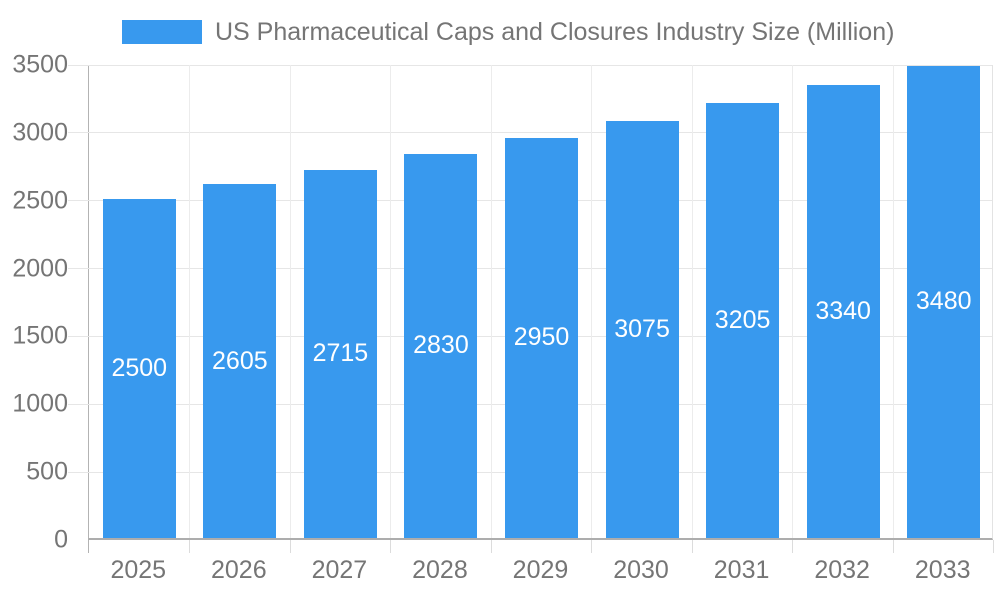 Image resolution: width=1000 pixels, height=600 pixels. I want to click on y-tick-label: 3500, so click(40, 64).